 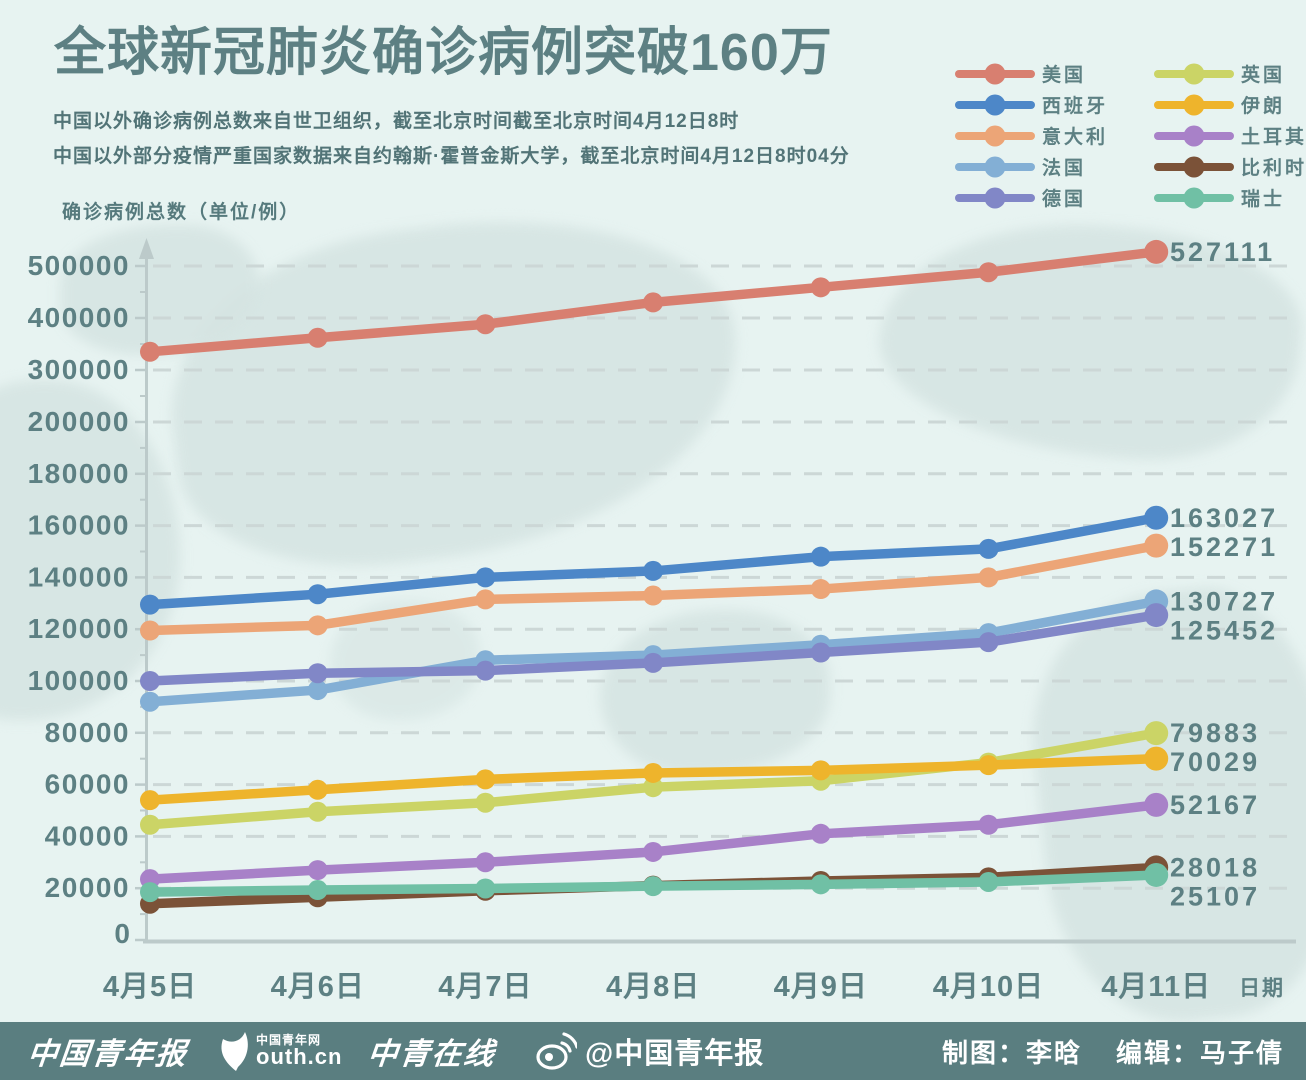 I want to click on y-tick-label: 60000, so click(x=87, y=784).